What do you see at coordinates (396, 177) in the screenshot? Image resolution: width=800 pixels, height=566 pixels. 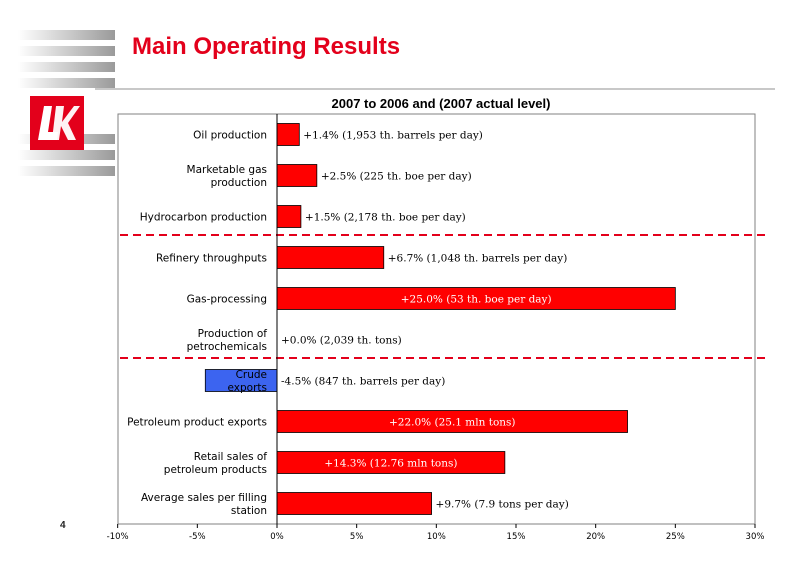 I see `data-label: +2.5% (225 th. boe per day)` at bounding box center [396, 177].